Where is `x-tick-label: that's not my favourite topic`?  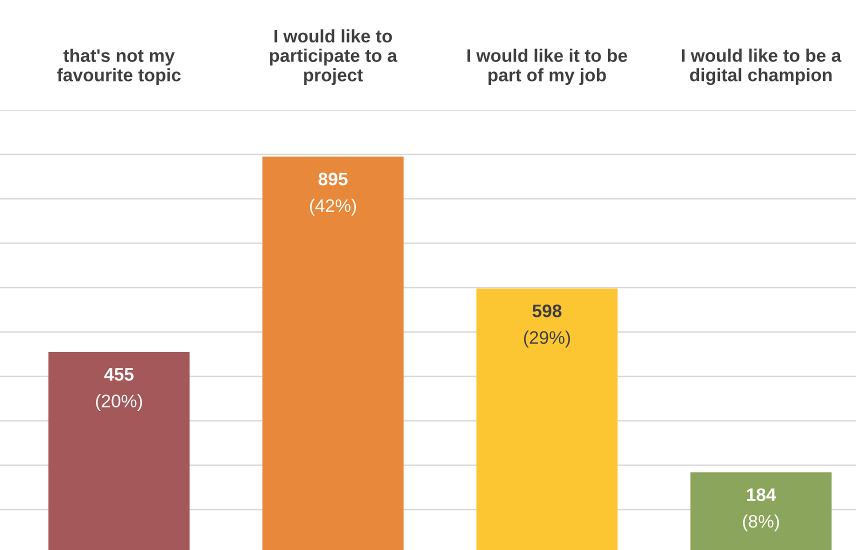
x-tick-label: that's not my favourite topic is located at coordinates (119, 66).